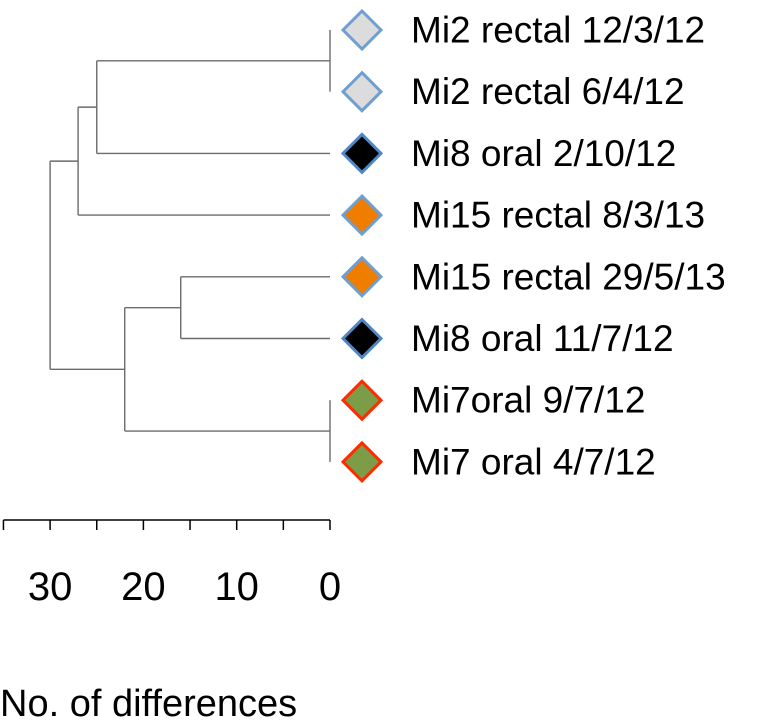 The width and height of the screenshot is (769, 722). Describe the element at coordinates (543, 153) in the screenshot. I see `leaf-label: Mi8 oral 2/10/12` at that location.